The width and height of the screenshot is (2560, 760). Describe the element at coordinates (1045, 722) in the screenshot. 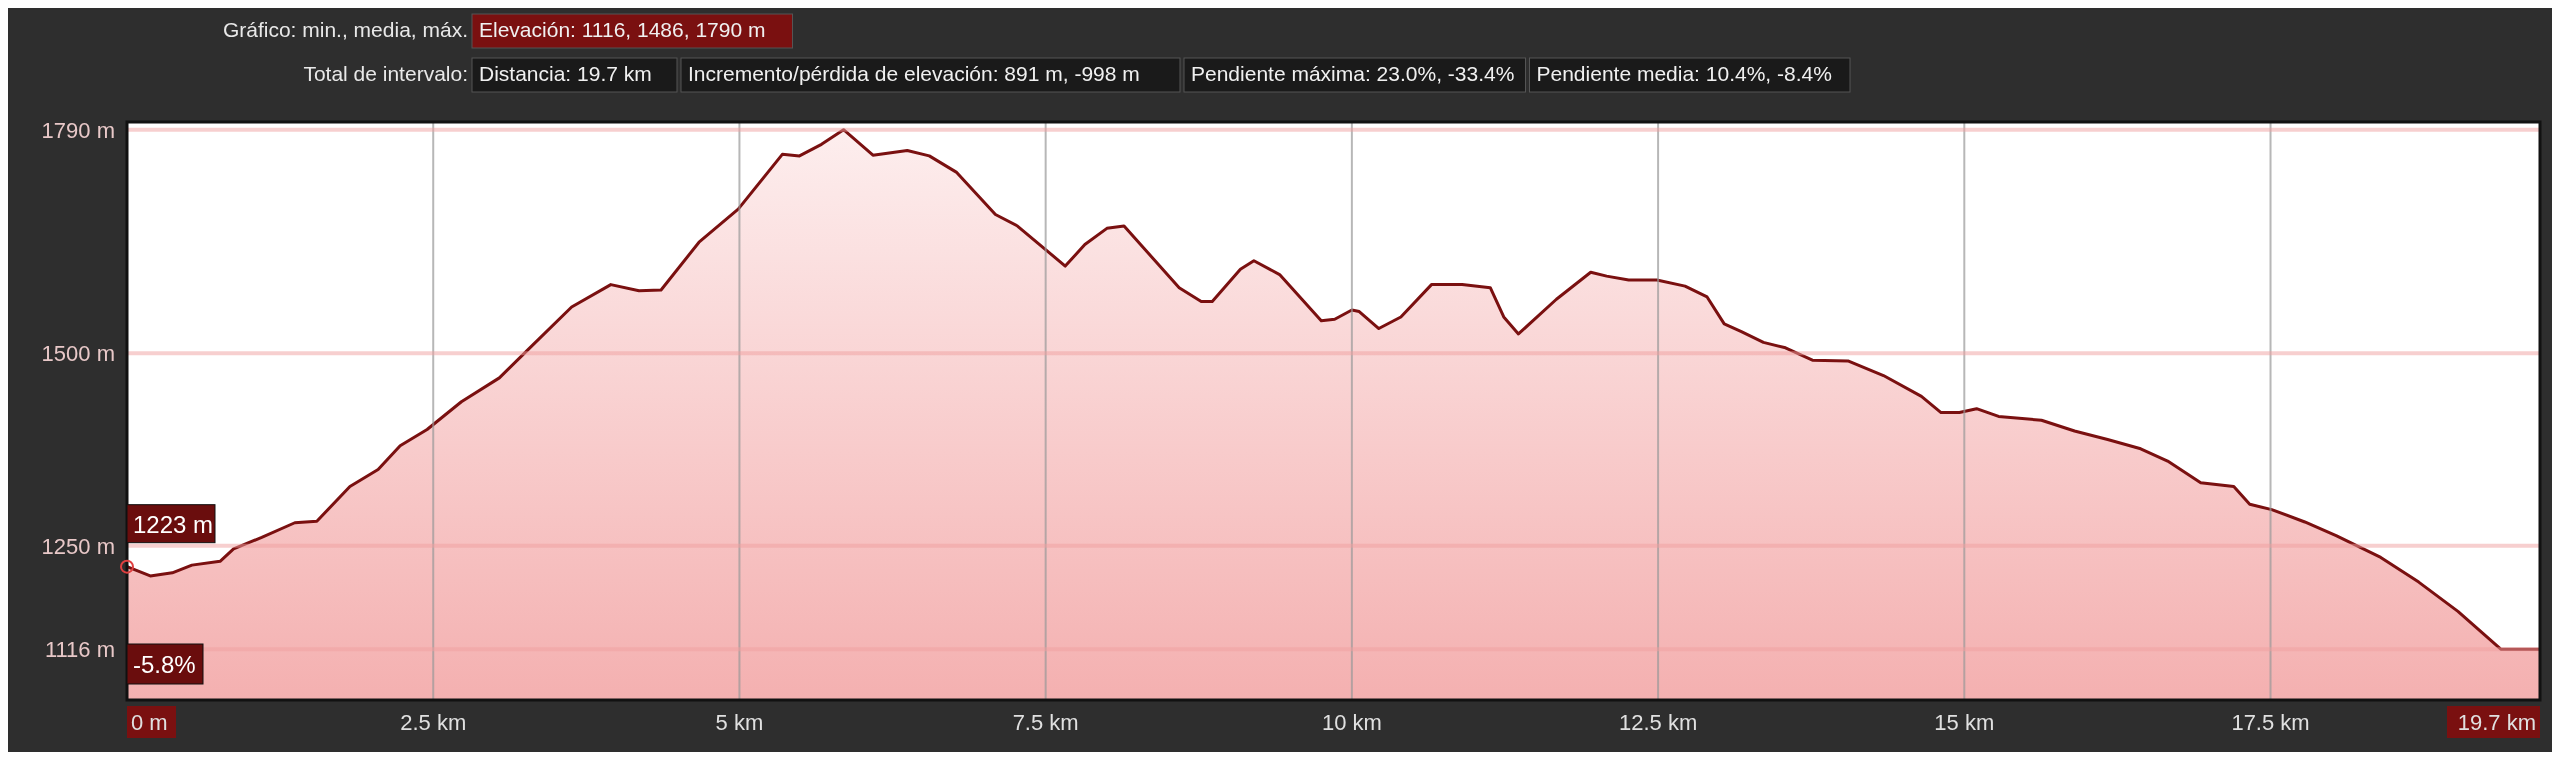

I see `x-tick-label: 7.5 km` at that location.